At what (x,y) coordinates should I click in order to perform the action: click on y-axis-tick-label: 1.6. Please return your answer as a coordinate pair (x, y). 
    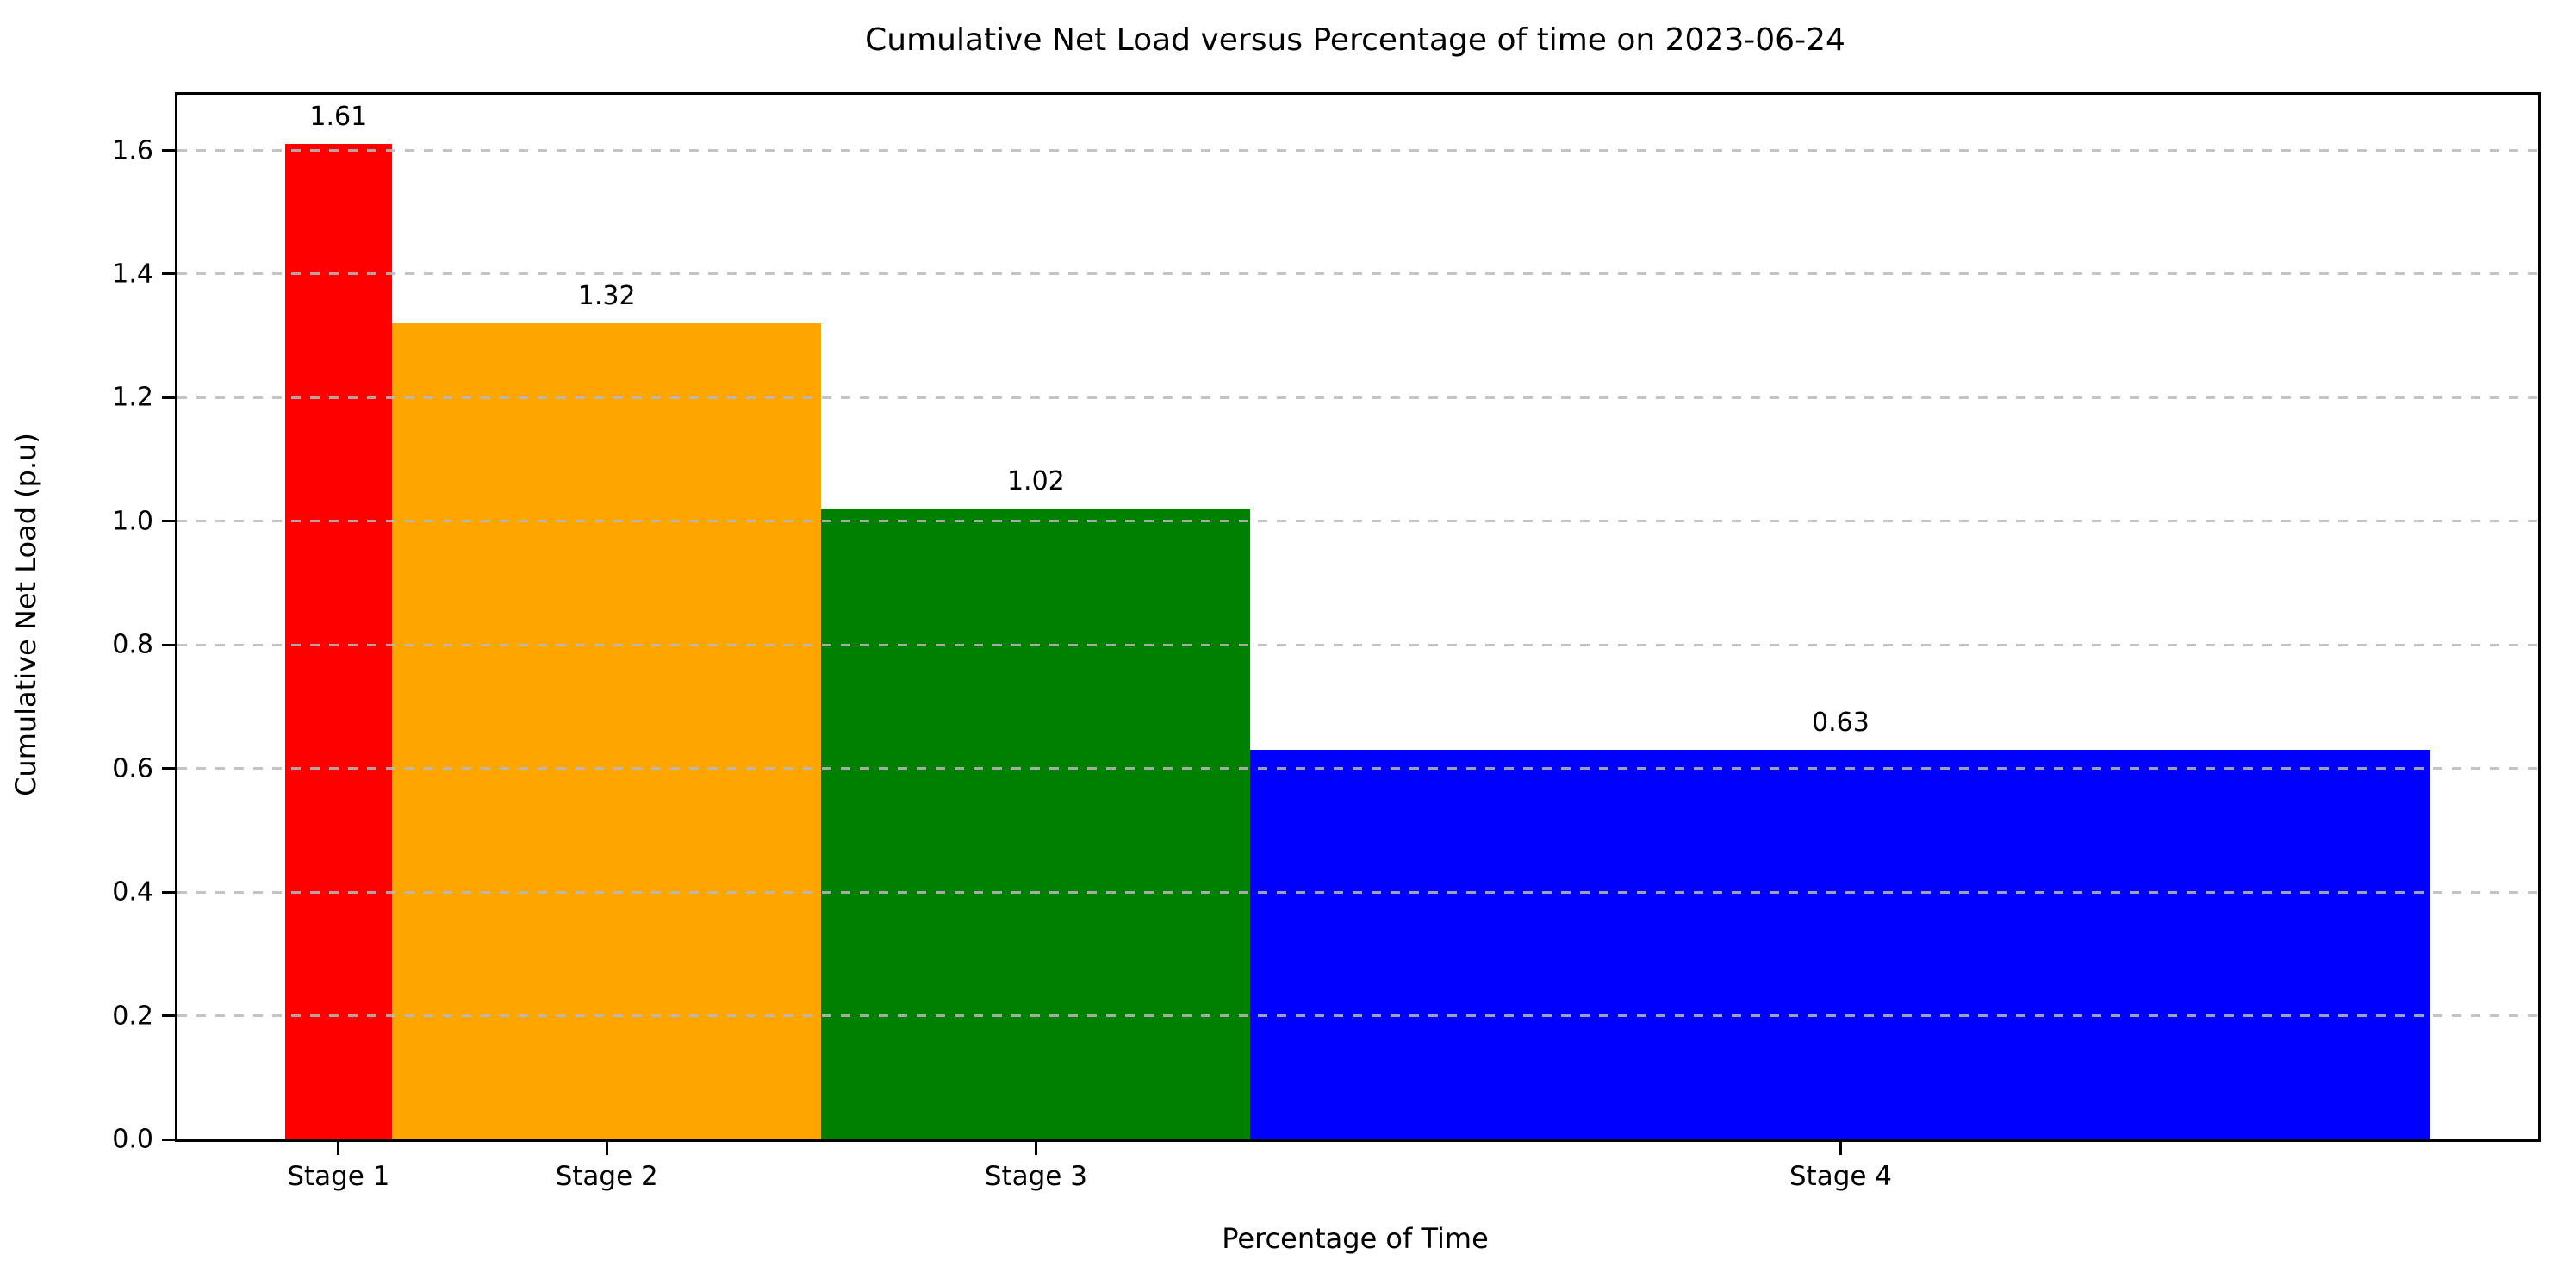
    Looking at the image, I should click on (132, 150).